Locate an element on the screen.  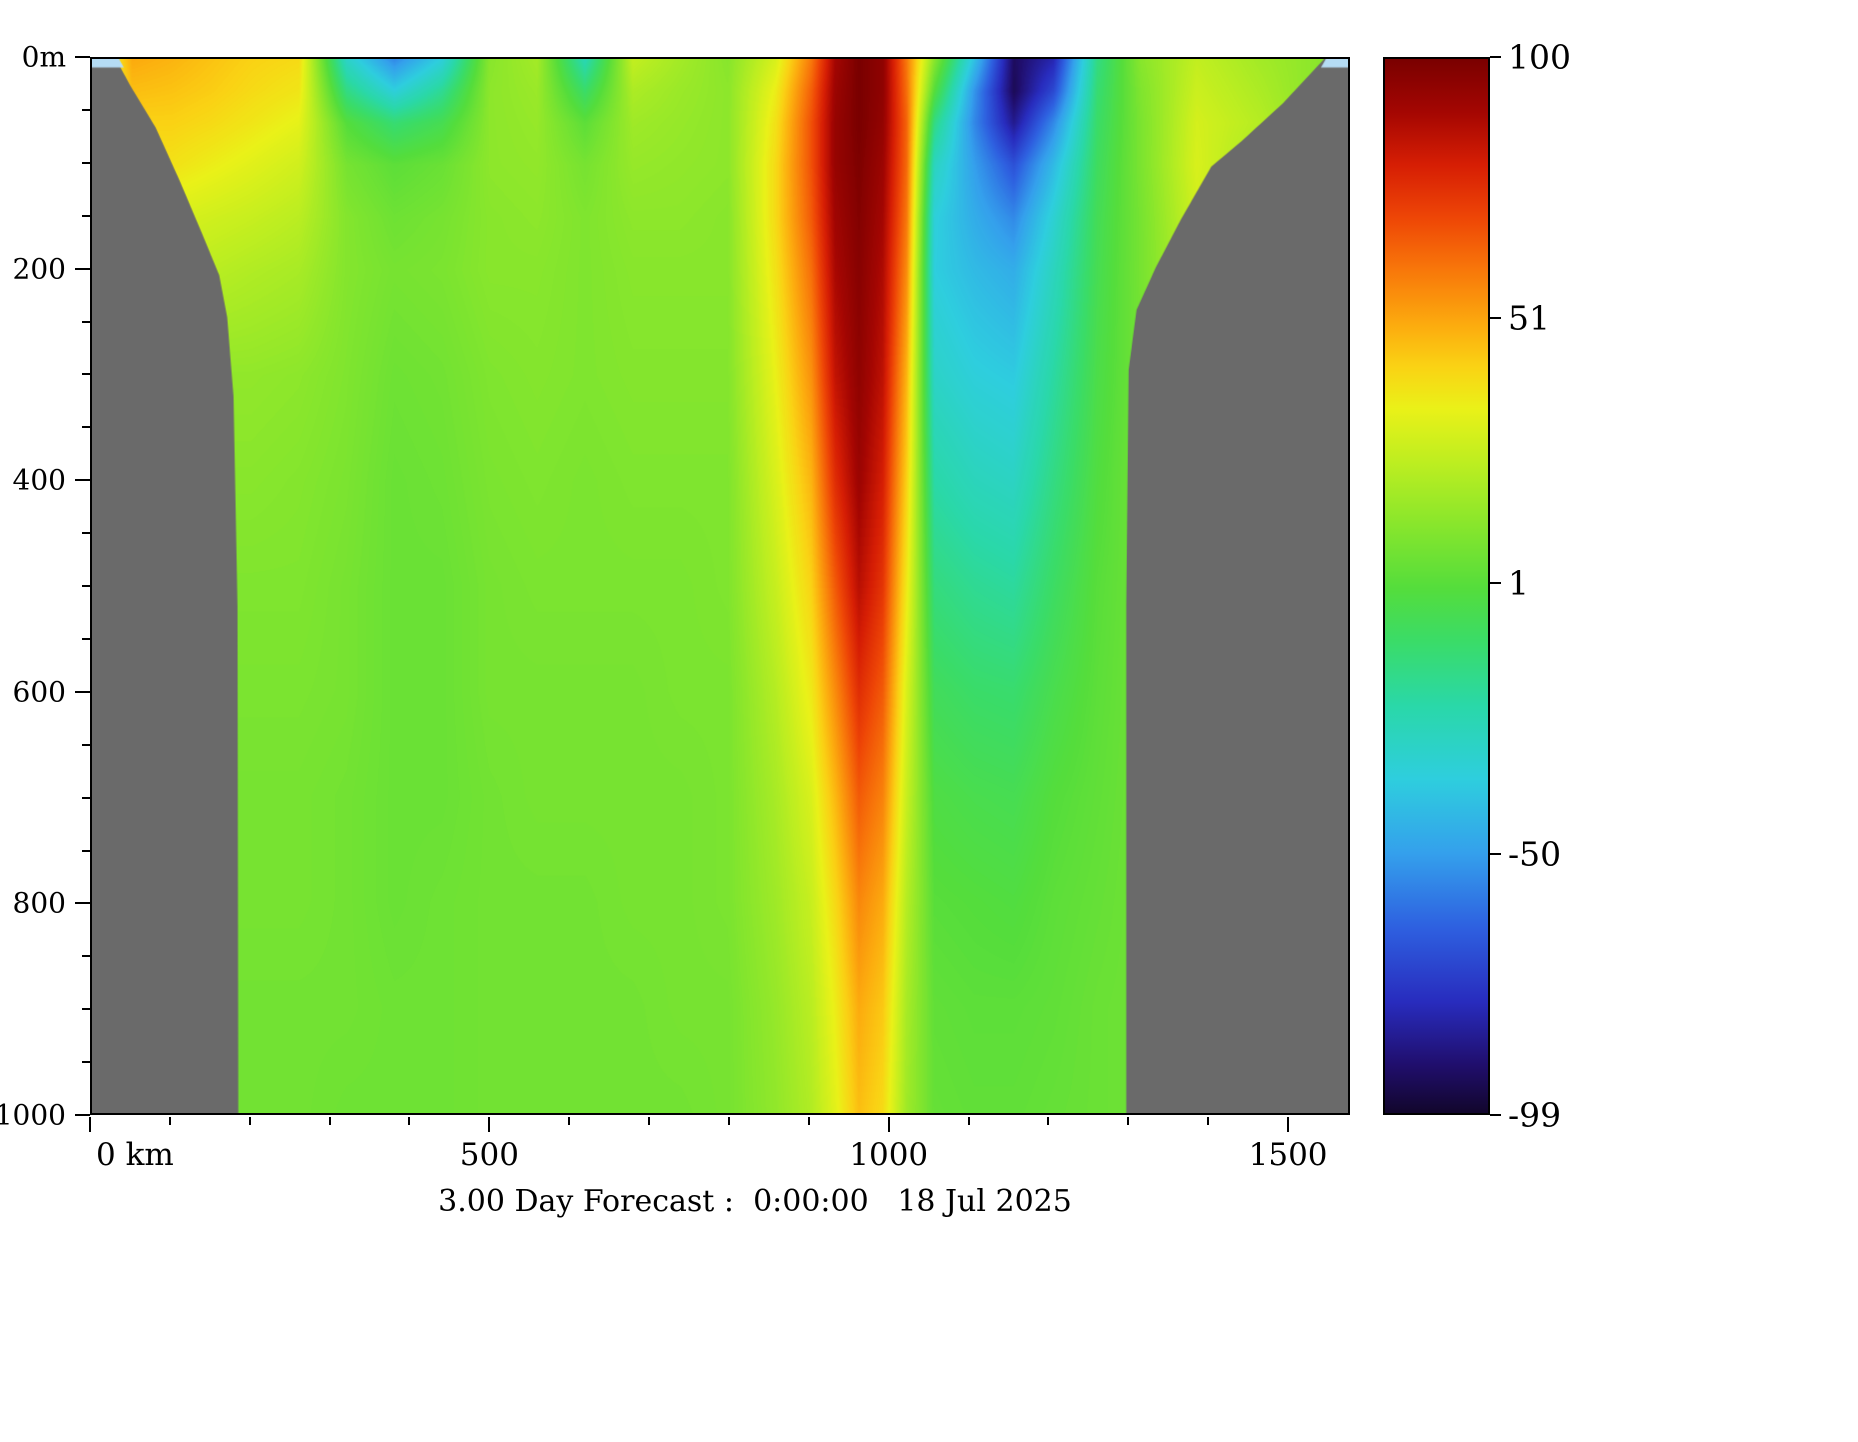
depth-tick-label: 0m is located at coordinates (43, 57).